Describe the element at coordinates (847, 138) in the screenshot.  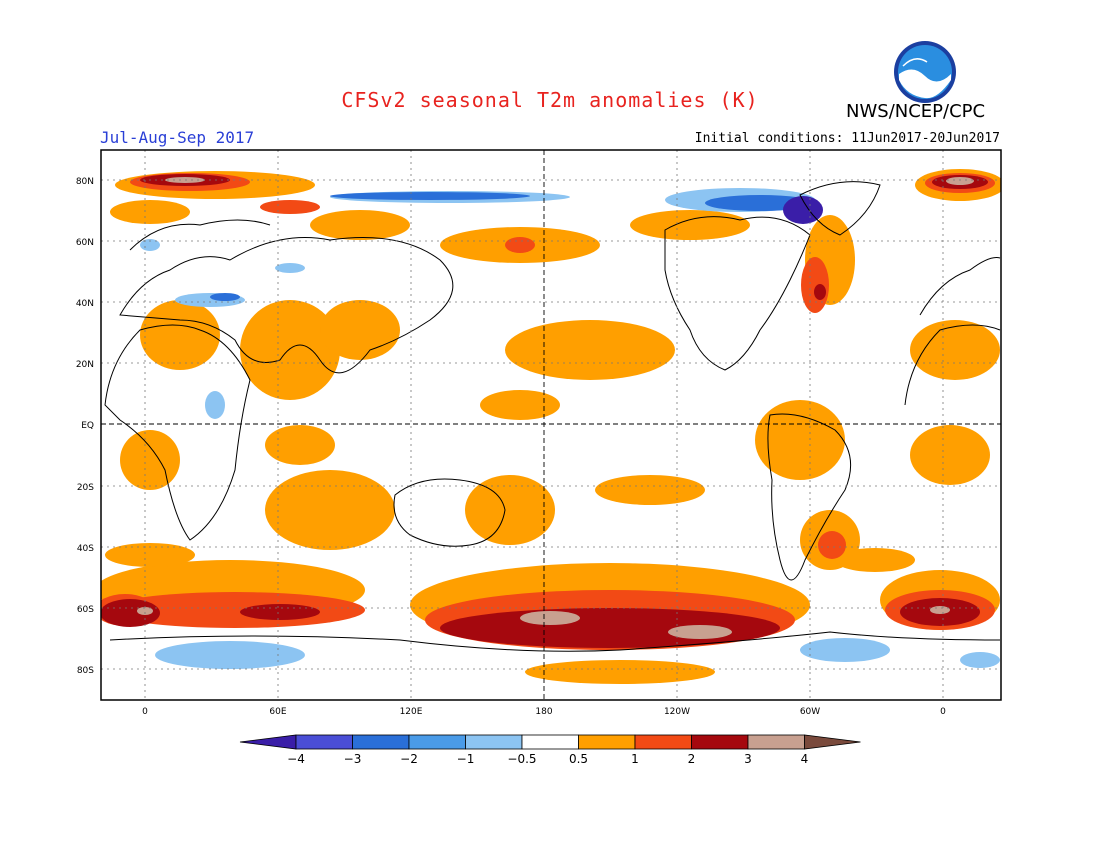
I see `initial-conditions-label: Initial conditions: 11Jun2017-20Jun2017` at that location.